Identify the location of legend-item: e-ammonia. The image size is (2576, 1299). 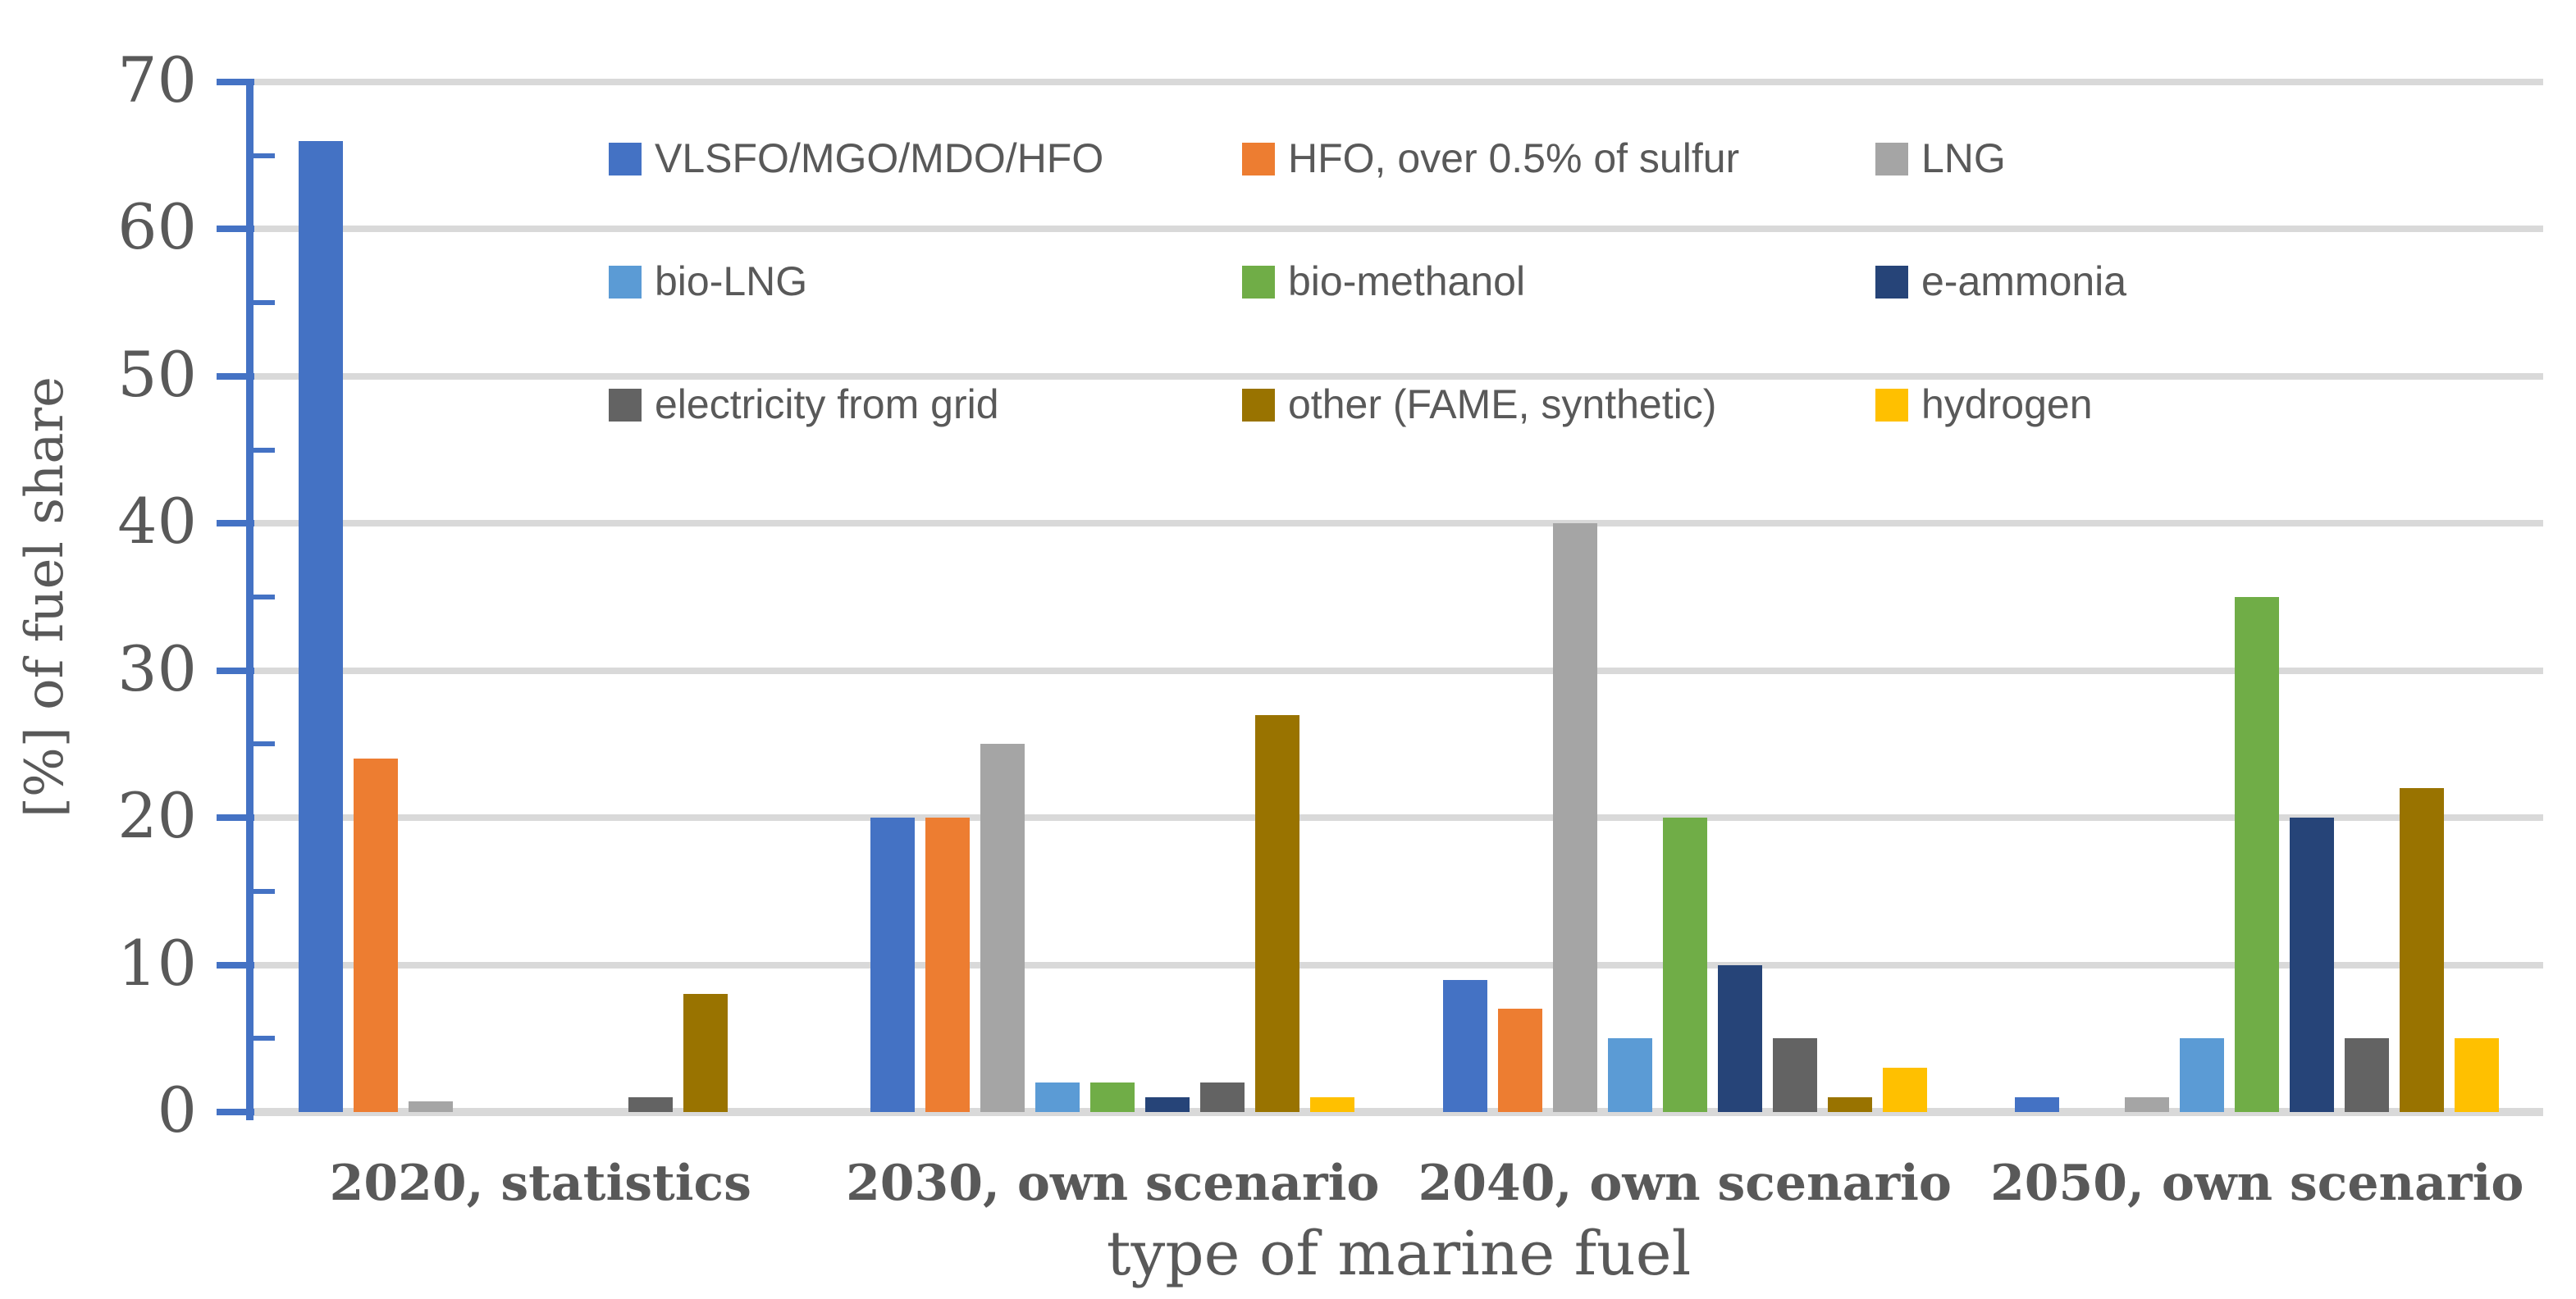
(2001, 281).